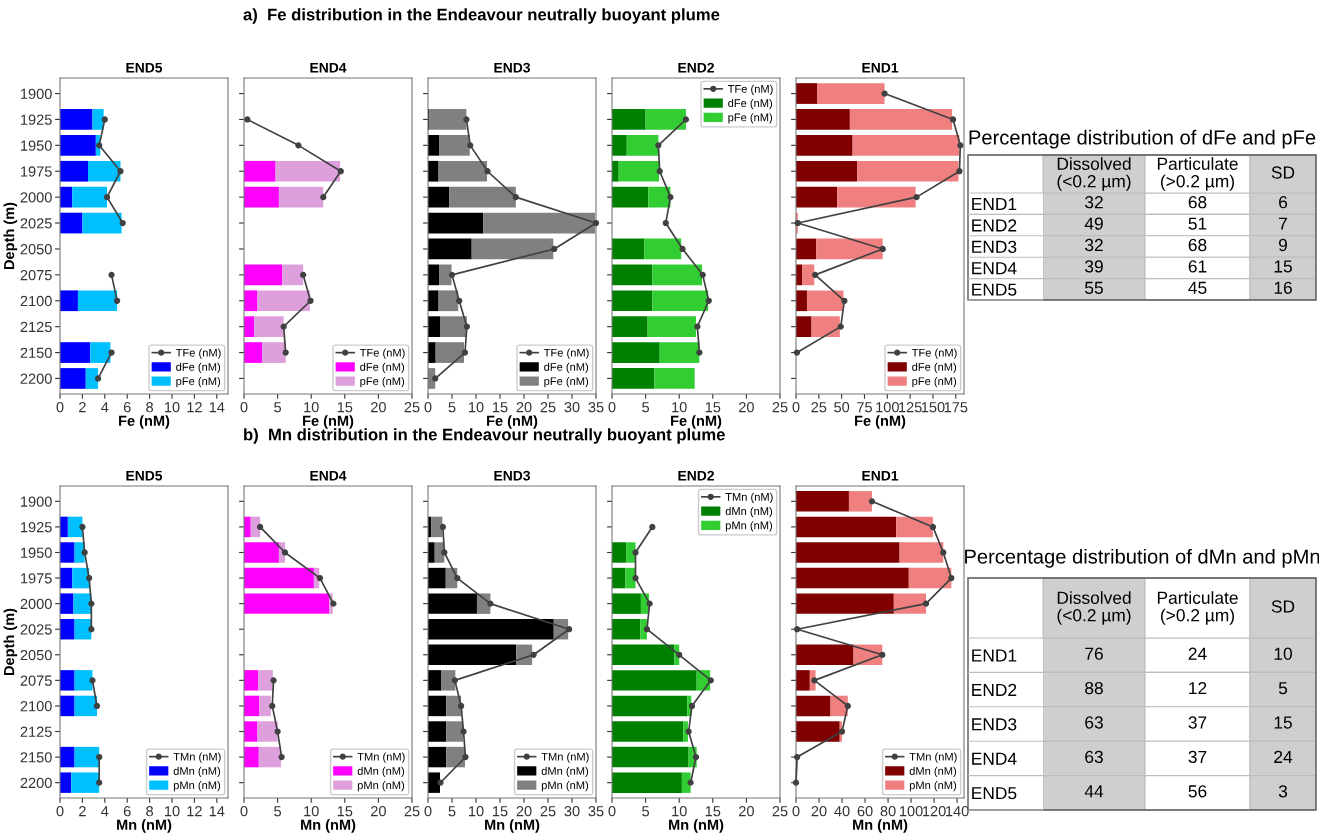 The height and width of the screenshot is (837, 1319). What do you see at coordinates (1093, 223) in the screenshot?
I see `data-label: 49` at bounding box center [1093, 223].